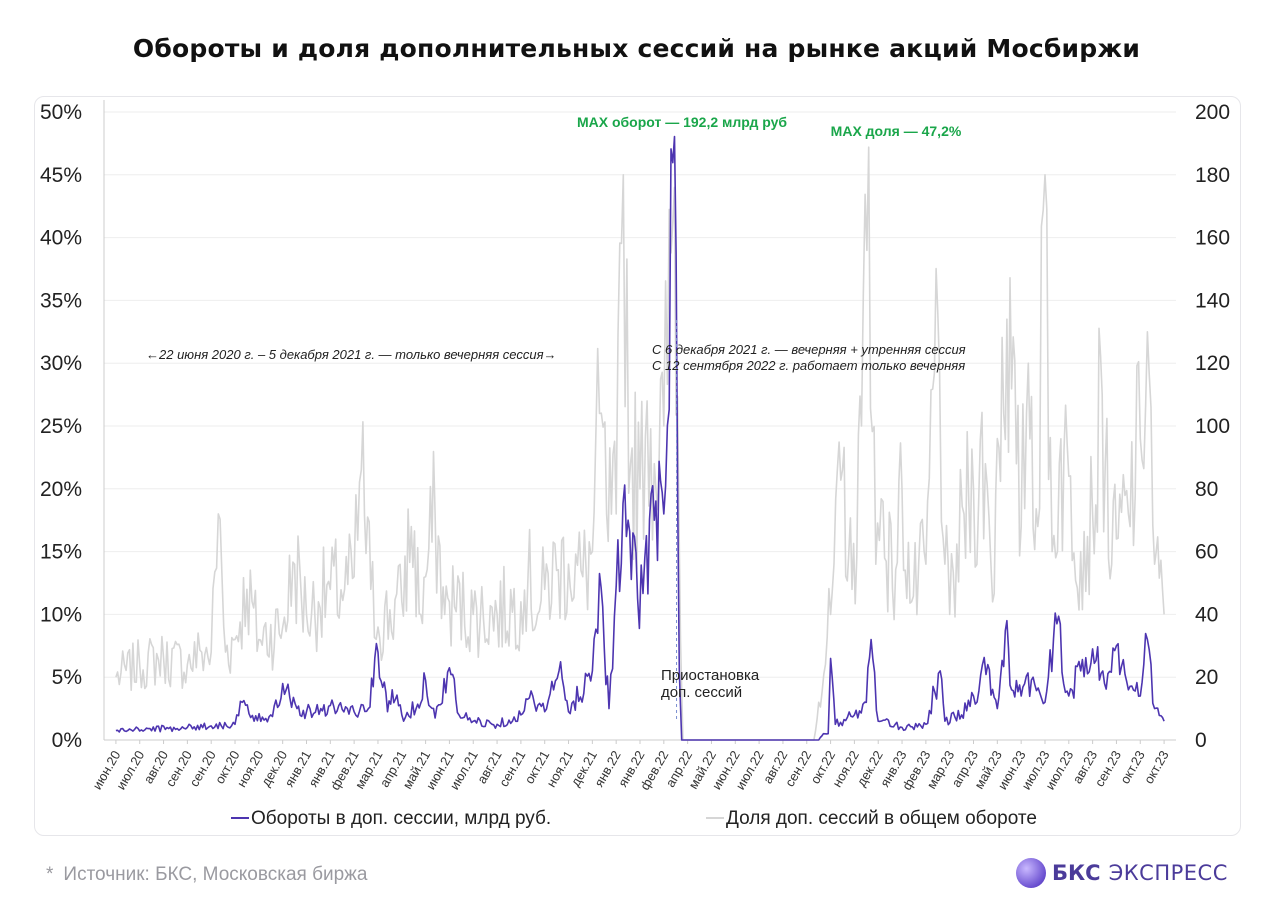 The image size is (1273, 922). I want to click on source-text: Источник: БКС, Московская биржа, so click(215, 874).